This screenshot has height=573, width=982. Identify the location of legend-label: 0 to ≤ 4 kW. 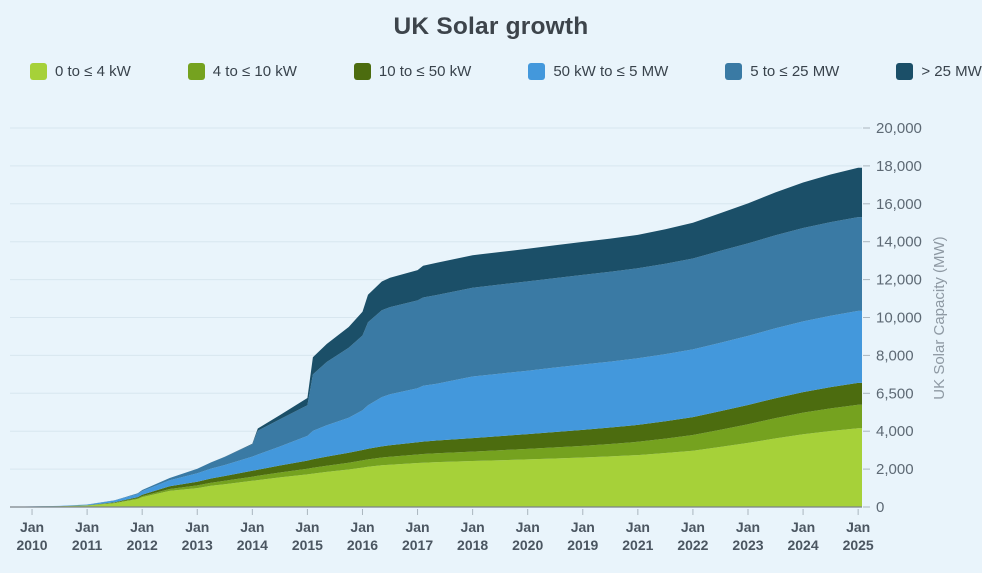
(93, 71).